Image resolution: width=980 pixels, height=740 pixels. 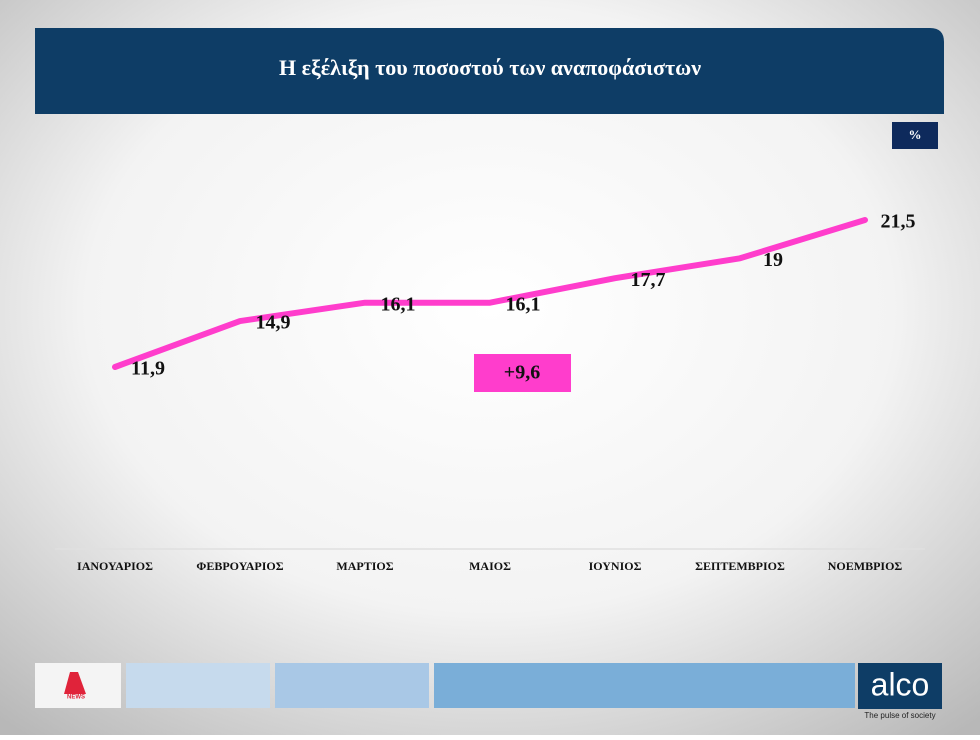 What do you see at coordinates (740, 566) in the screenshot?
I see `x-tick-label: ΣΕΠΤΕΜΒΡΙΟΣ` at bounding box center [740, 566].